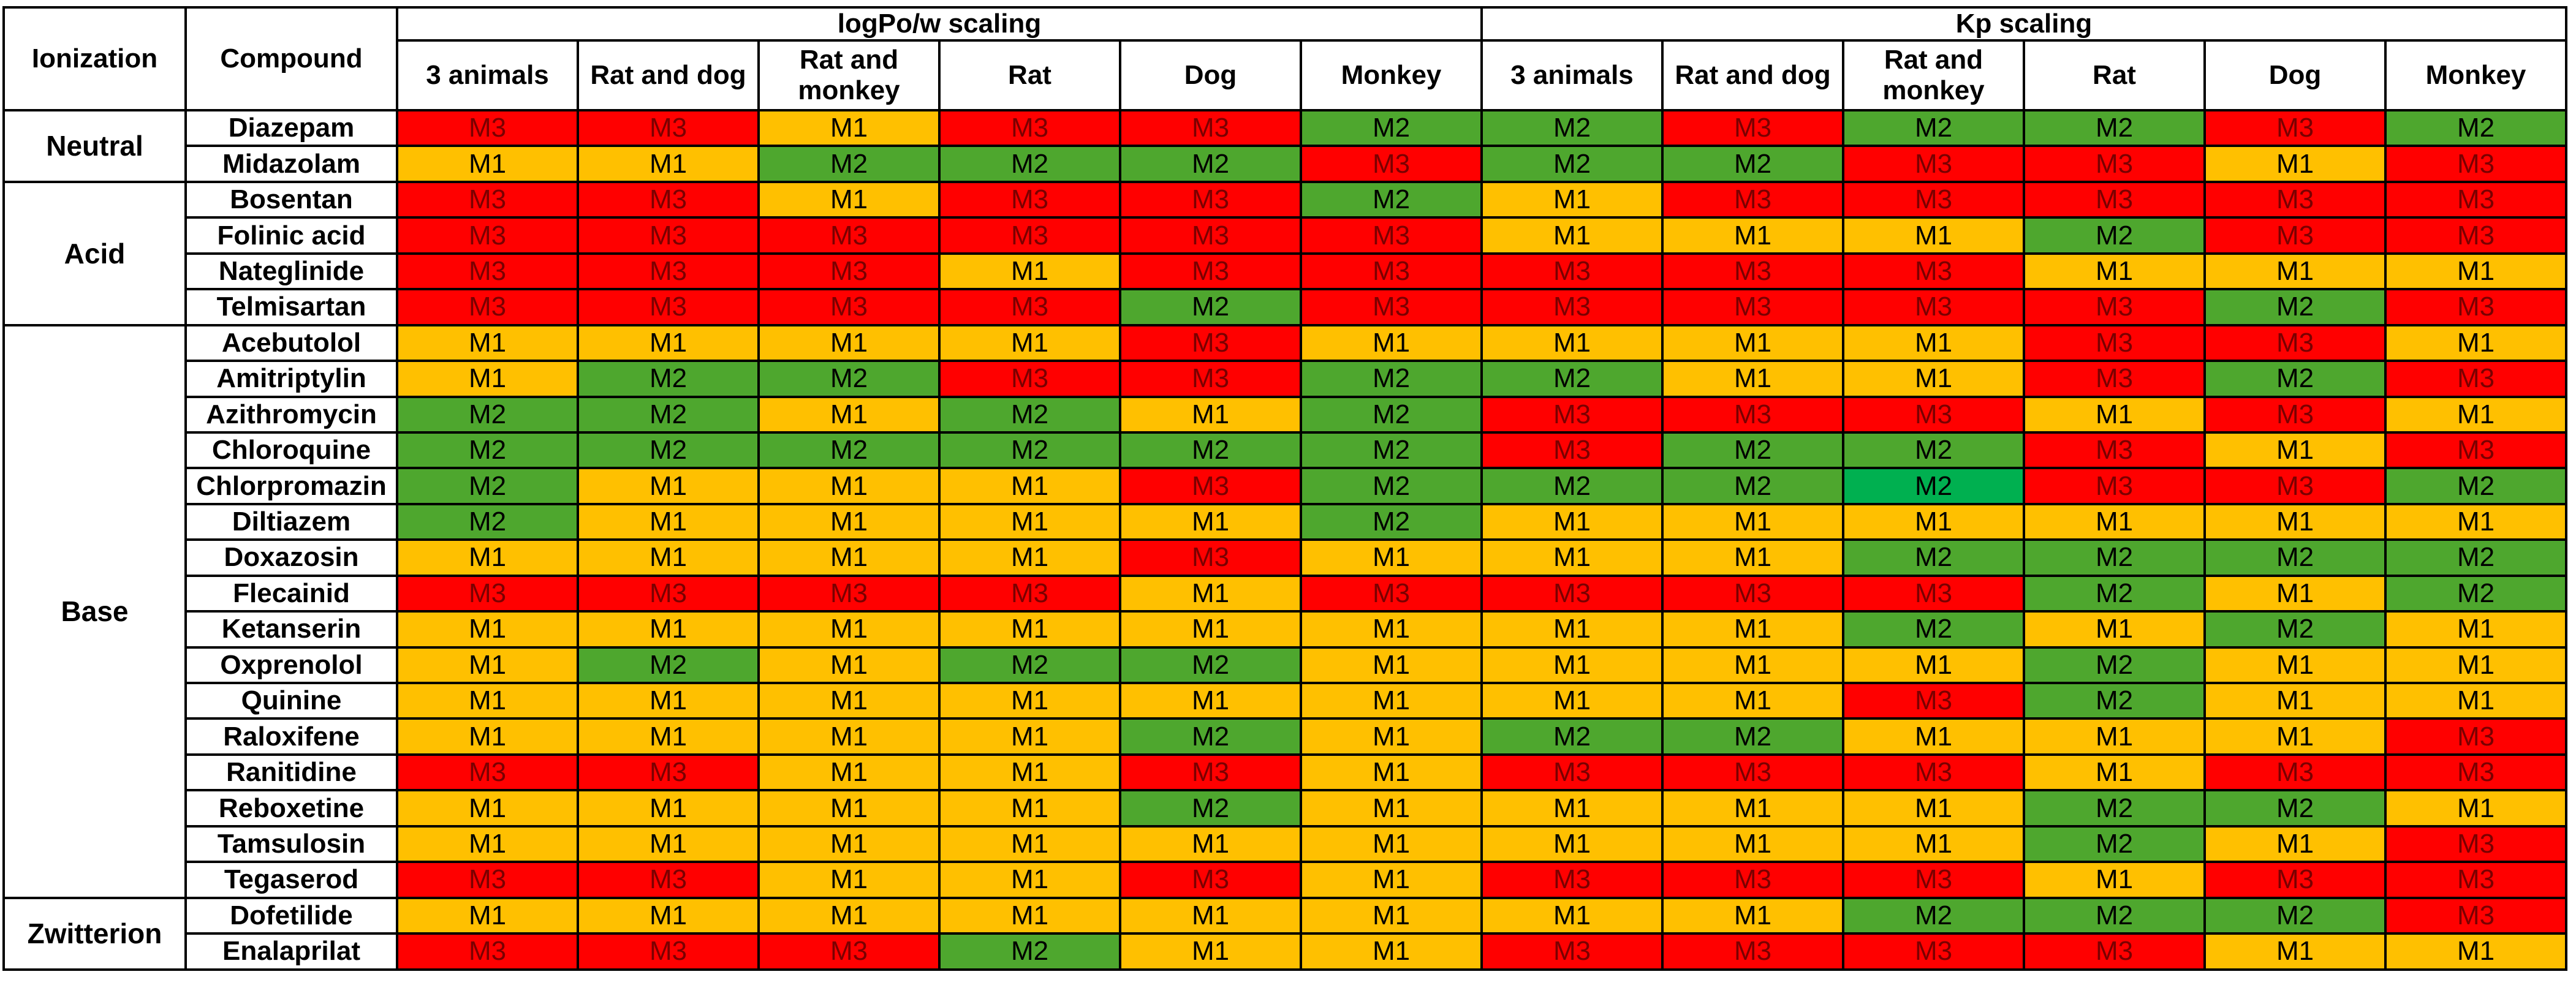  What do you see at coordinates (291, 486) in the screenshot?
I see `compound-cell: Chlorpromazin` at bounding box center [291, 486].